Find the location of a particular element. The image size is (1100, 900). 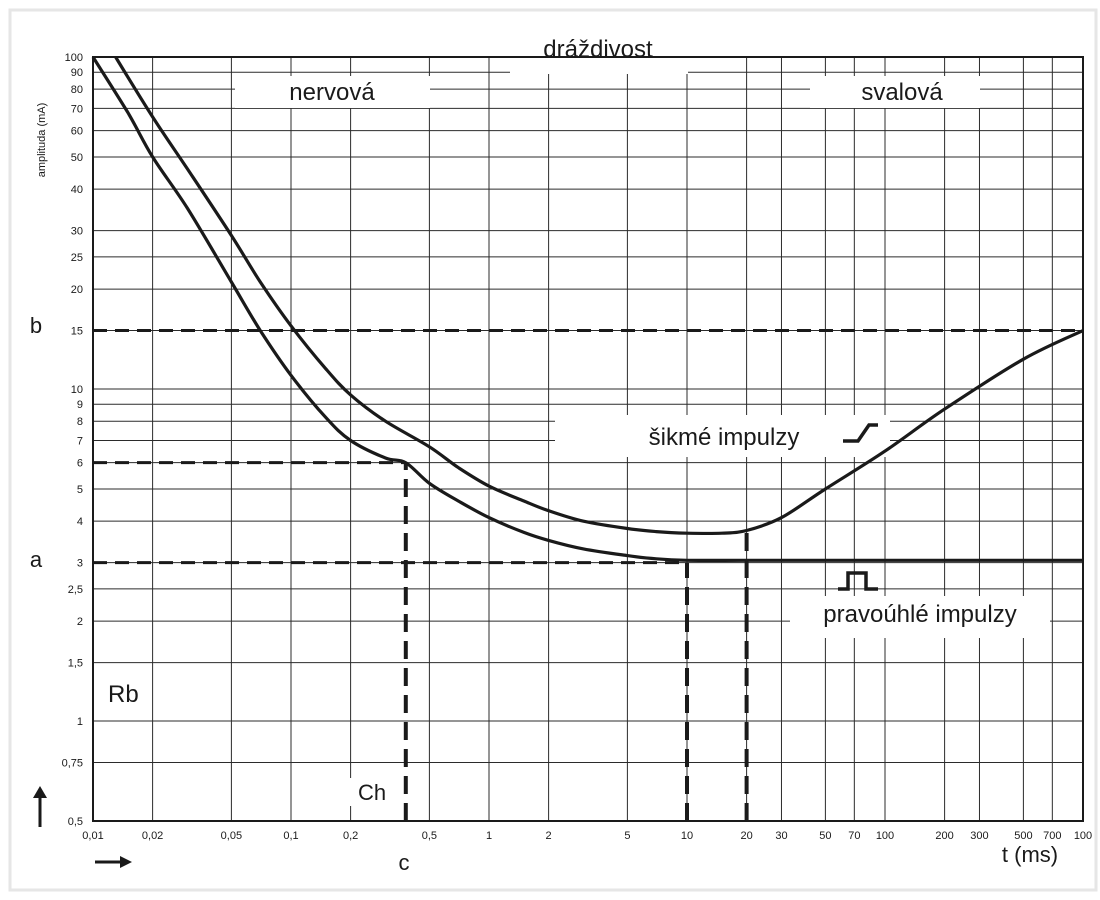

rheobase-label: Rb is located at coordinates (123, 694).